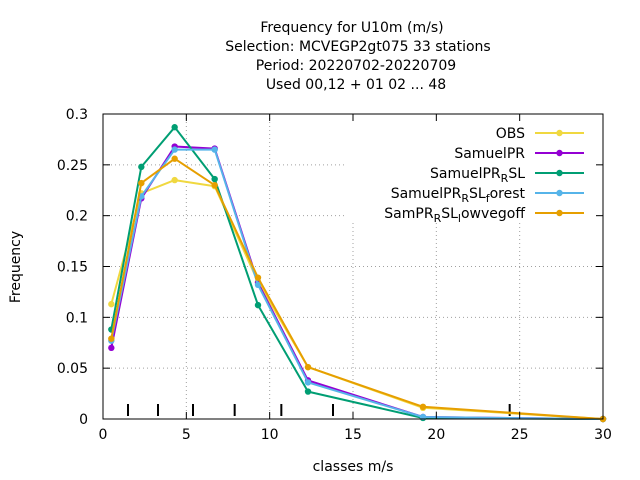  I want to click on x-tick-label: 10, so click(270, 435).